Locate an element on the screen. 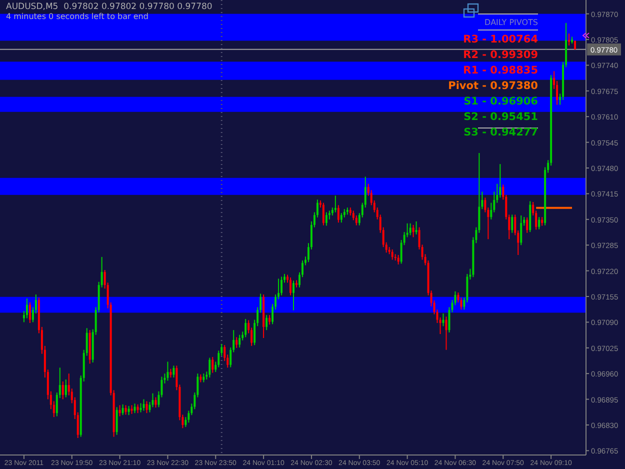 The image size is (625, 469). annotation: S3 - 0.94277 is located at coordinates (501, 132).